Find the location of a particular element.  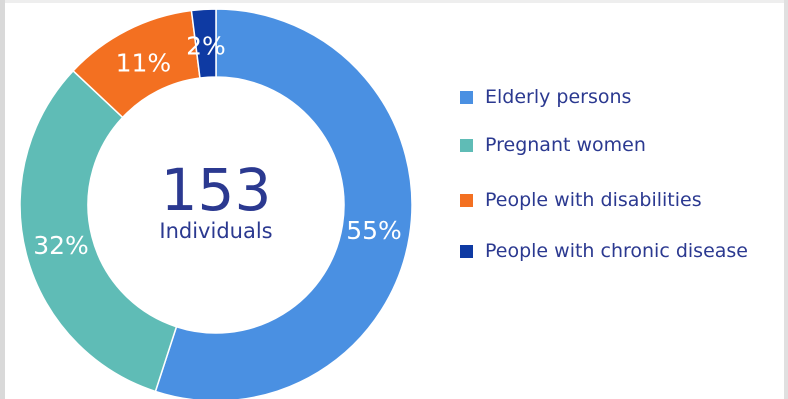

slice-label-pregnant-women: 32% is located at coordinates (61, 245).